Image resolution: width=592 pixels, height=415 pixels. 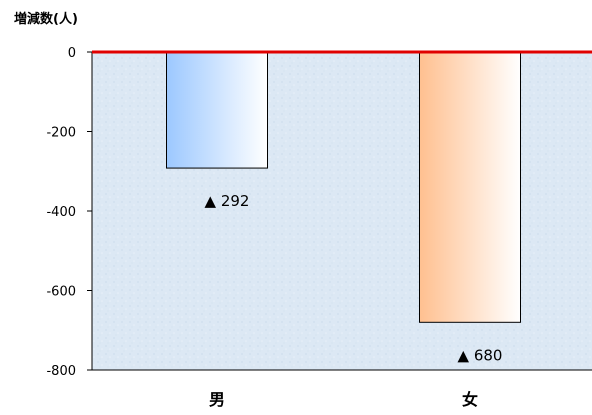 What do you see at coordinates (61, 371) in the screenshot?
I see `y-tick-label: -800` at bounding box center [61, 371].